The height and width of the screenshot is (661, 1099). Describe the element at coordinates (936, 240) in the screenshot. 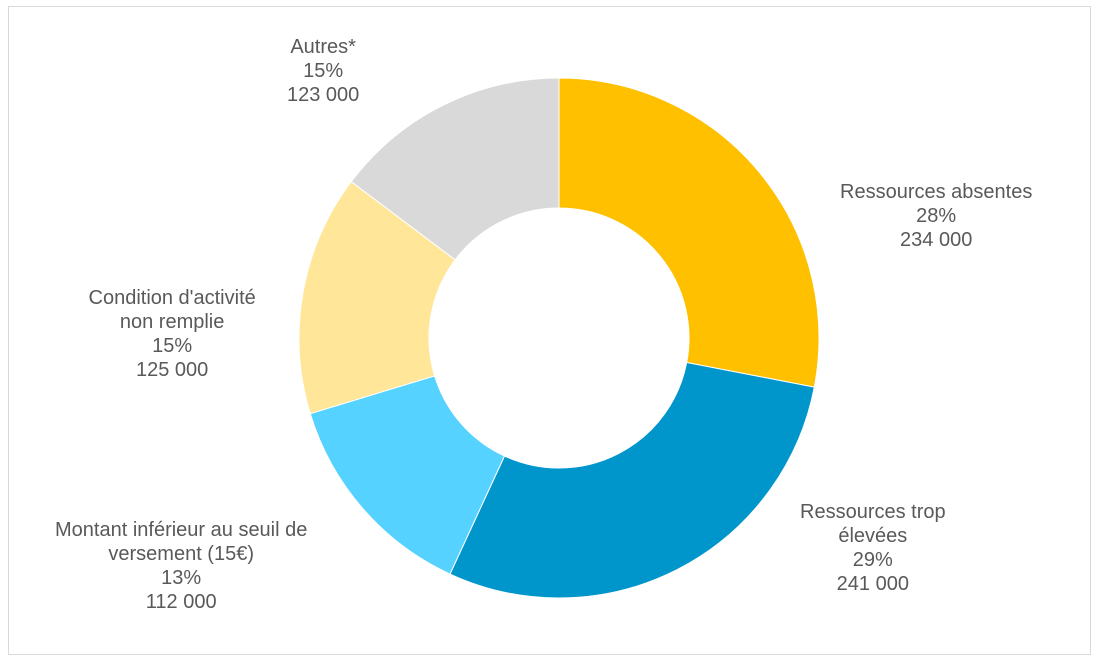

I see `slice-value: 234 000` at that location.